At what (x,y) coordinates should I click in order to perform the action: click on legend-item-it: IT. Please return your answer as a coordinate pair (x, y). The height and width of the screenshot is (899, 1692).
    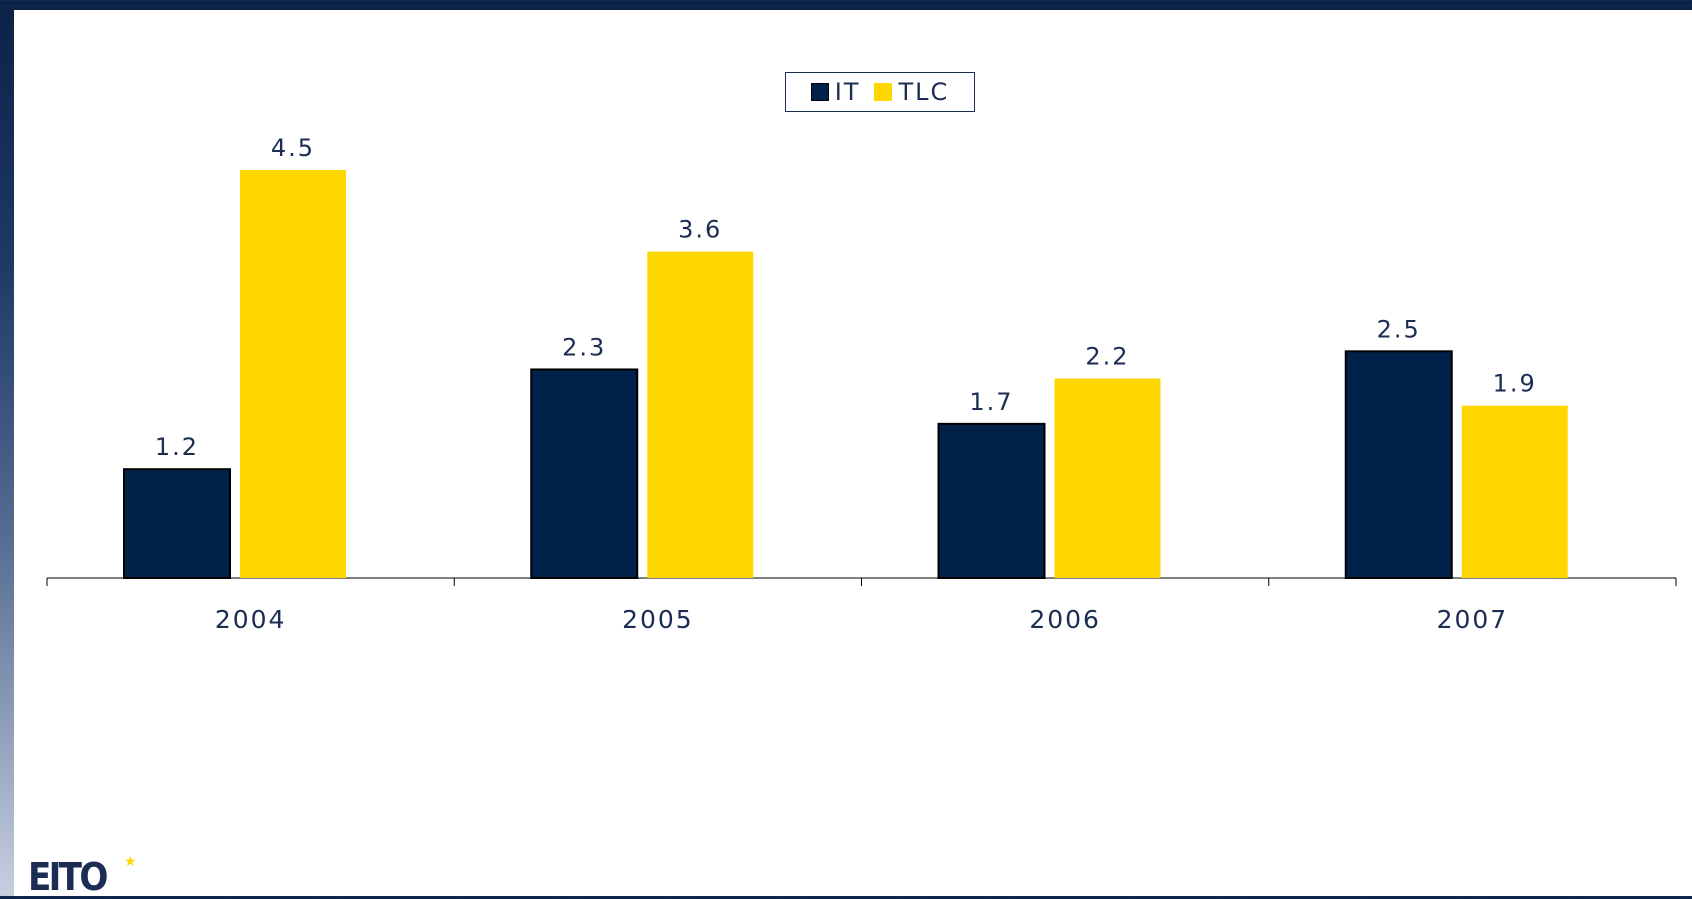
    Looking at the image, I should click on (835, 92).